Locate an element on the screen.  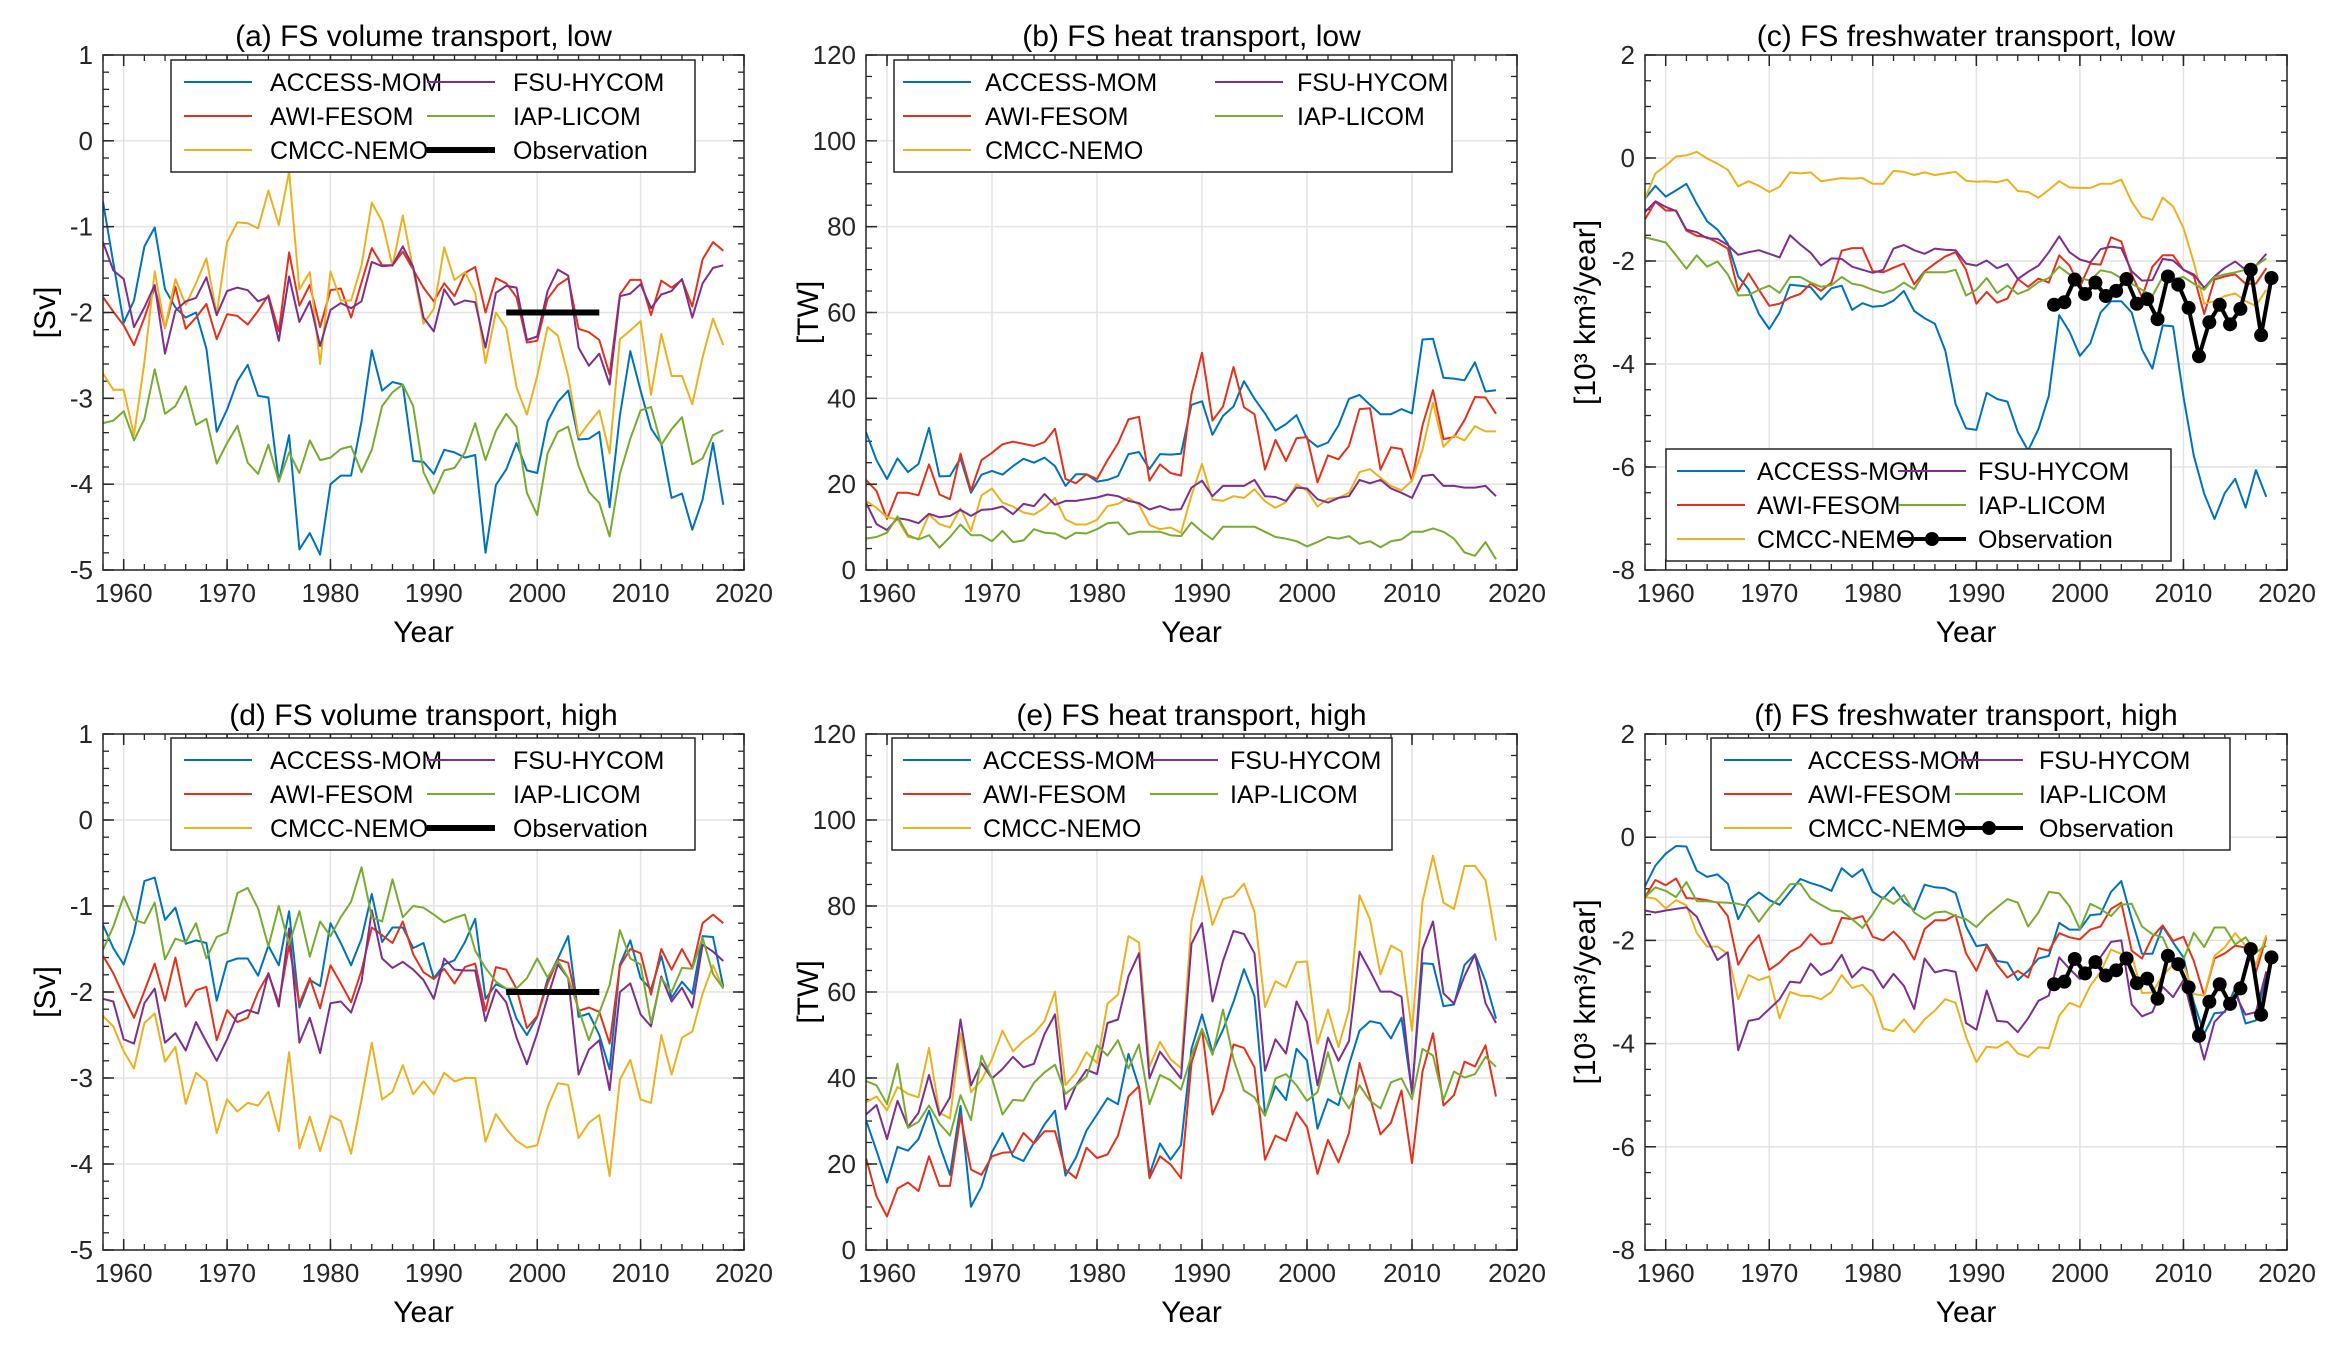
y-axis-label: [TW] is located at coordinates (808, 312).